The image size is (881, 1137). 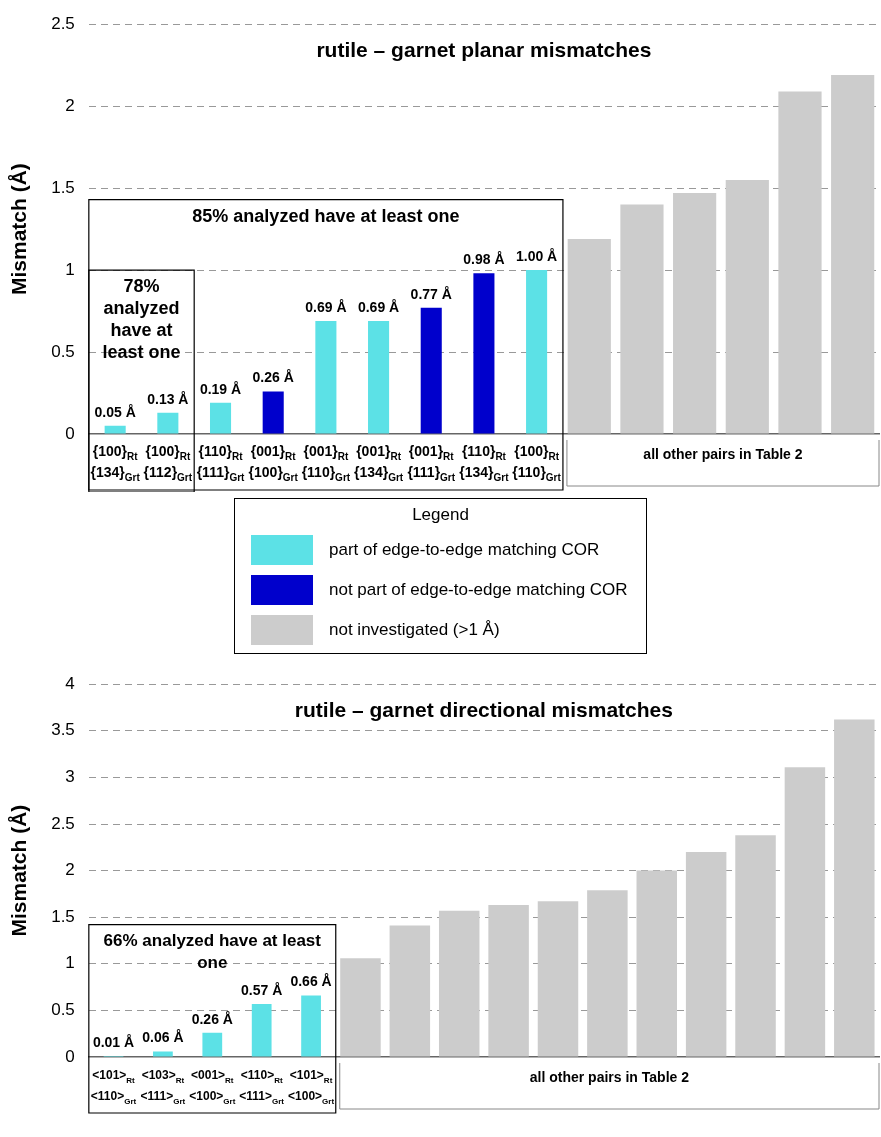 What do you see at coordinates (220, 388) in the screenshot?
I see `data-label: 0.19 Å` at bounding box center [220, 388].